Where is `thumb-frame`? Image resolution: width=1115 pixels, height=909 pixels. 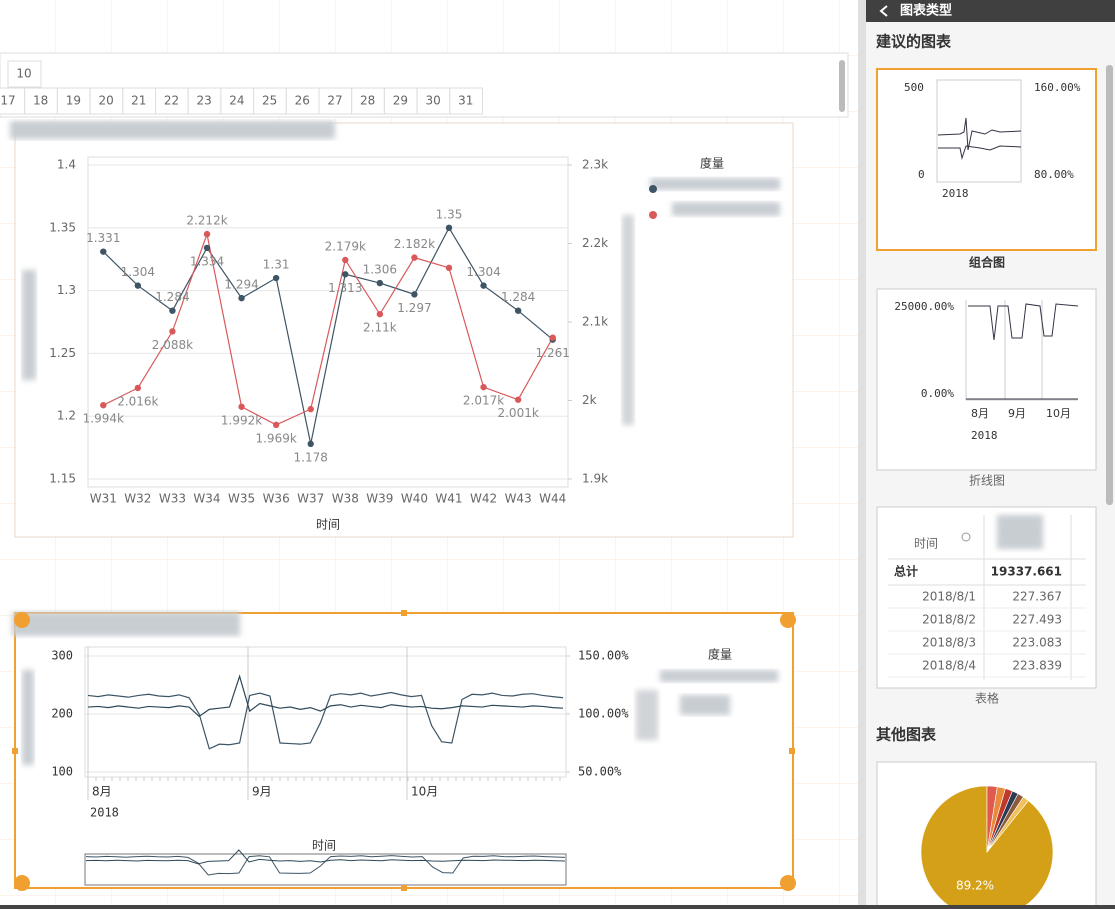
thumb-frame is located at coordinates (1021, 350).